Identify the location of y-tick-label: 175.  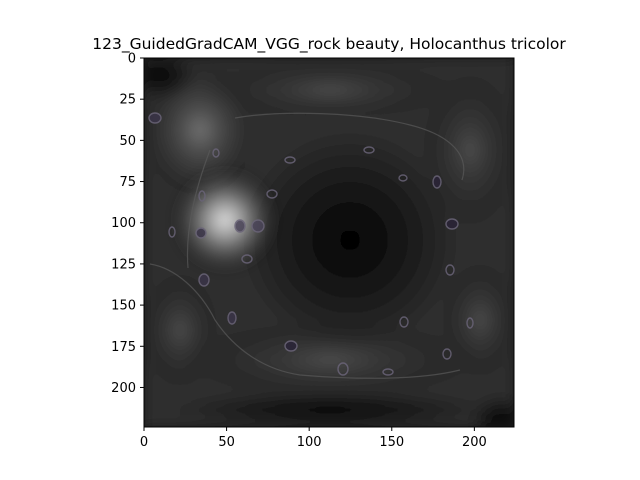
(123, 347).